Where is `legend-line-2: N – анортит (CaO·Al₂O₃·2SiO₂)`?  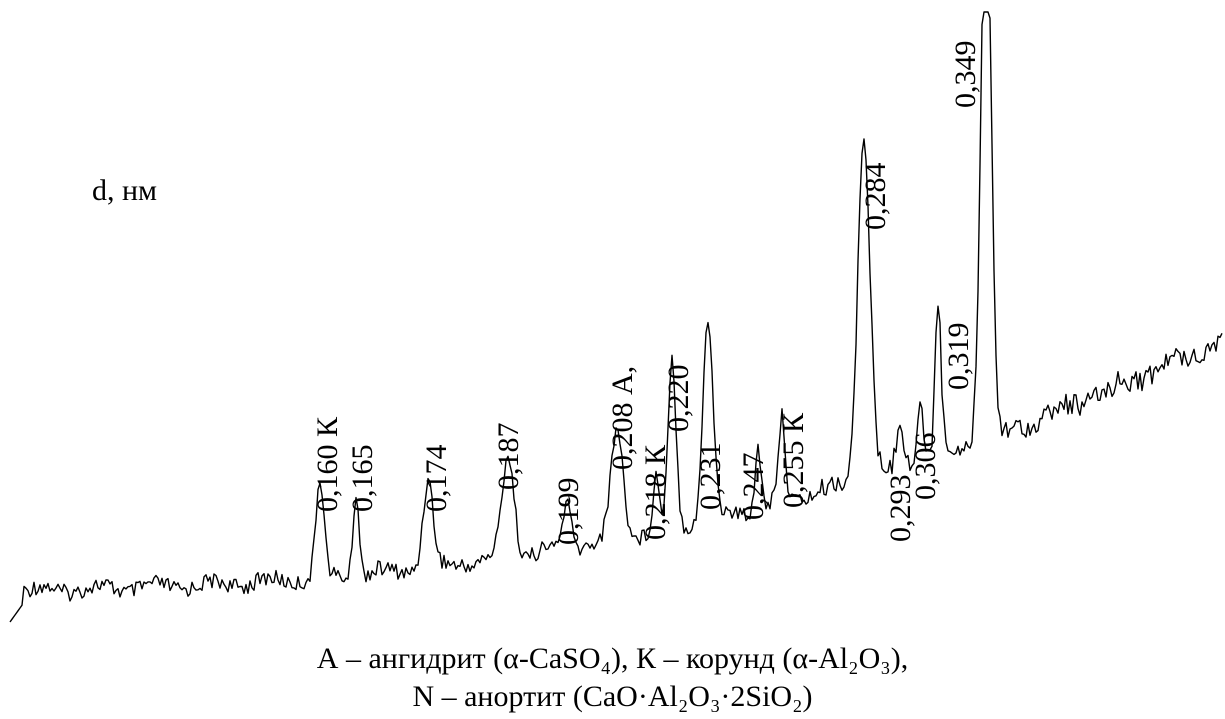 legend-line-2: N – анортит (CaO·Al₂O₃·2SiO₂) is located at coordinates (612, 696).